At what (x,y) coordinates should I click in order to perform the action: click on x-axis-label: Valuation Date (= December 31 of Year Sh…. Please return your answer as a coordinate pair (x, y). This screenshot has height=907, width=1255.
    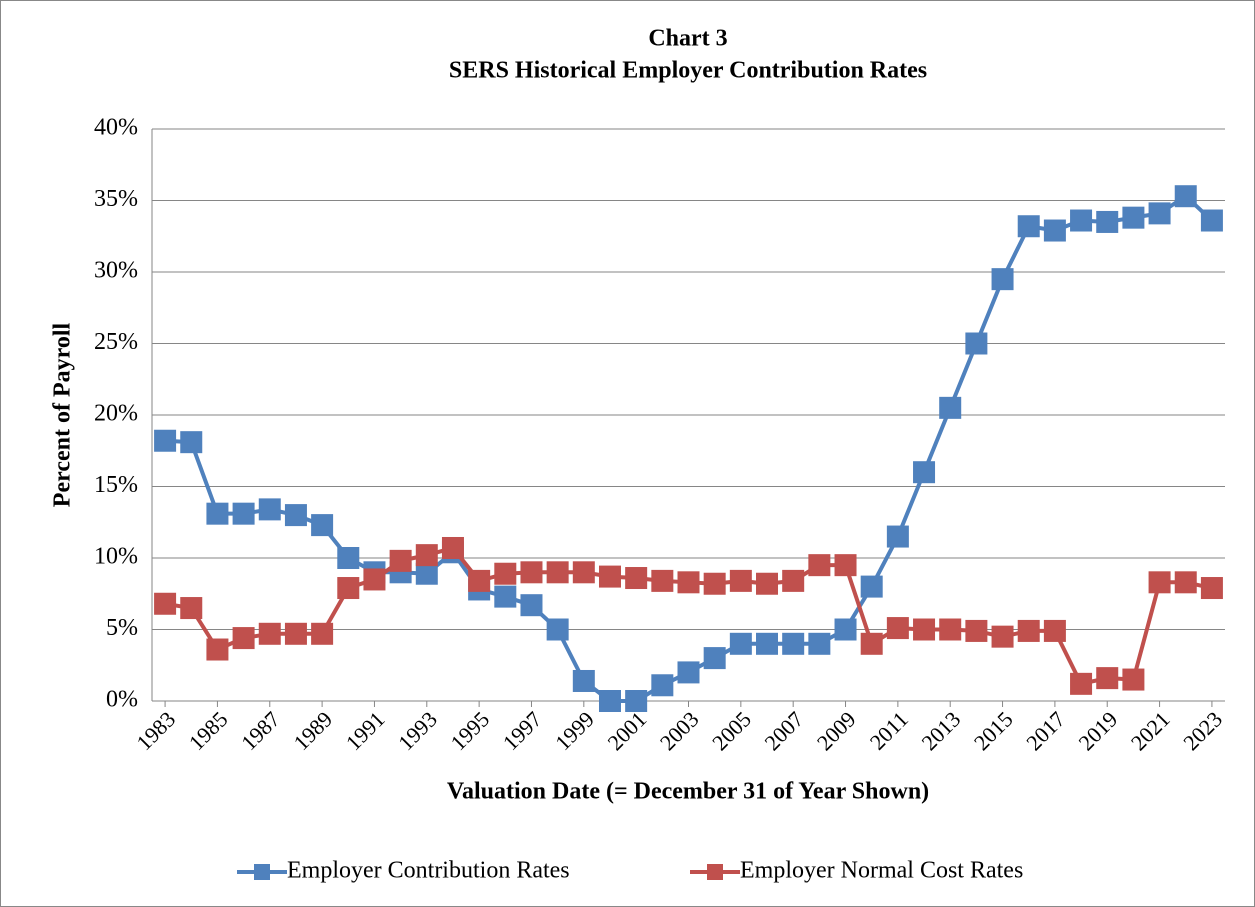
    Looking at the image, I should click on (688, 792).